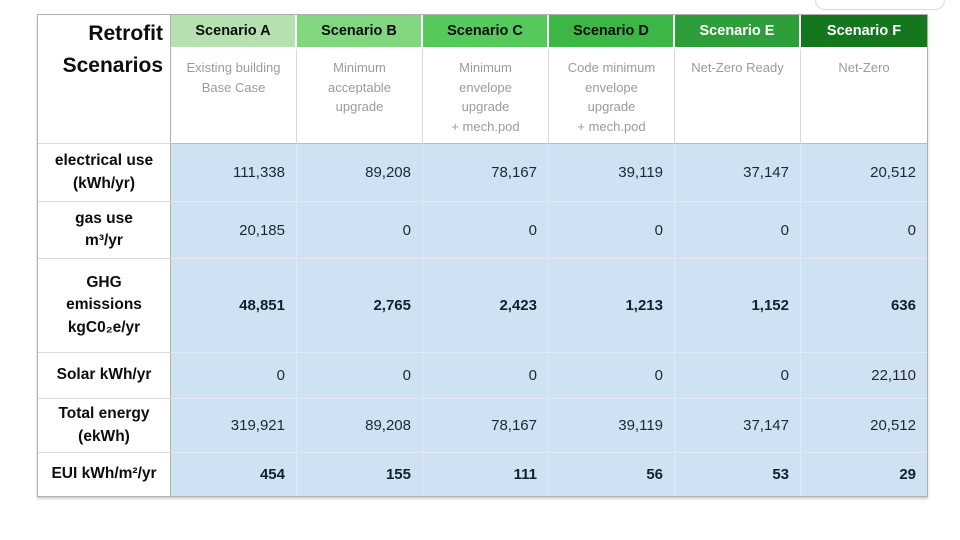 The height and width of the screenshot is (540, 960). Describe the element at coordinates (360, 376) in the screenshot. I see `cell-solar-scenario-b: 0` at that location.